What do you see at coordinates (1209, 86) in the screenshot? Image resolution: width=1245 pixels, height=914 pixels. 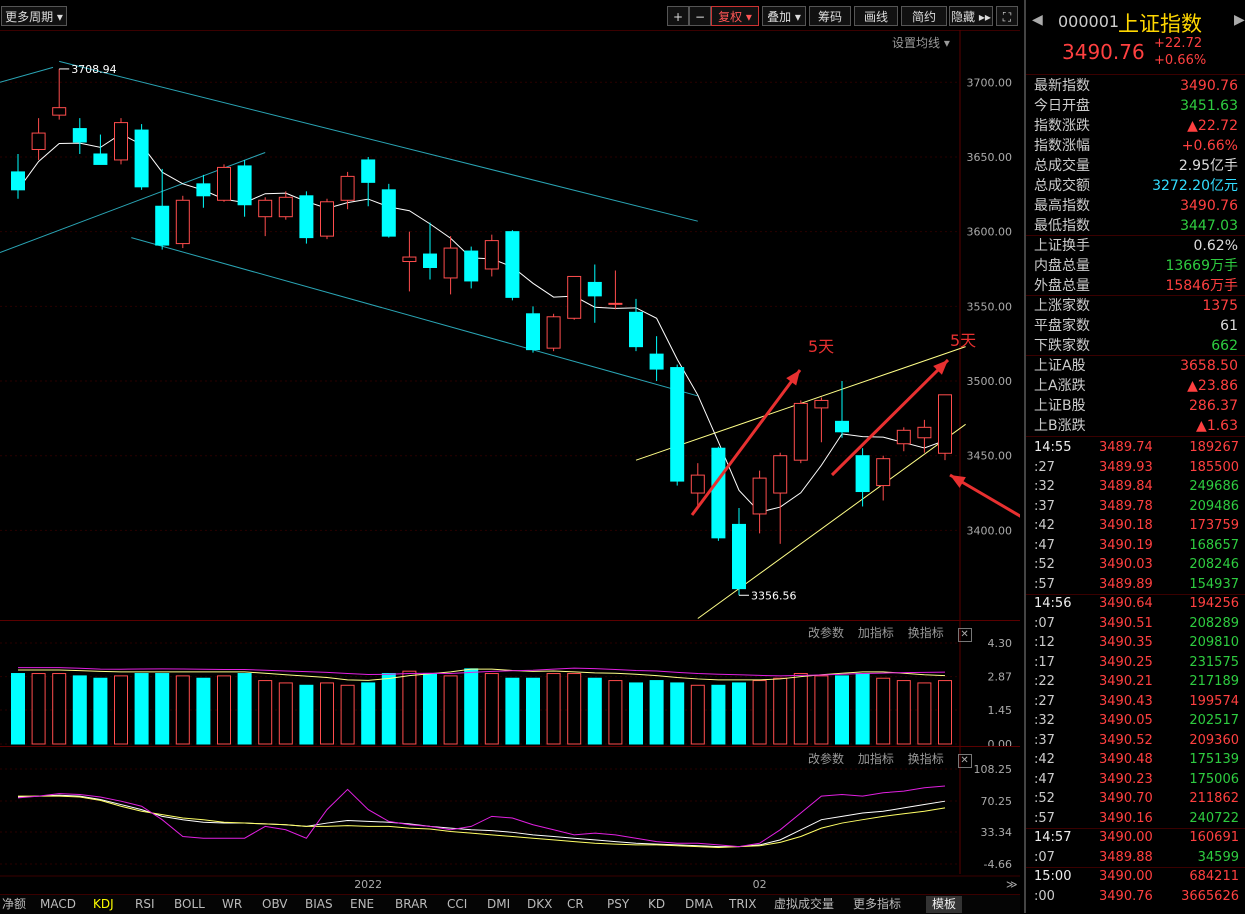 I see `stat-value: 3490.76` at bounding box center [1209, 86].